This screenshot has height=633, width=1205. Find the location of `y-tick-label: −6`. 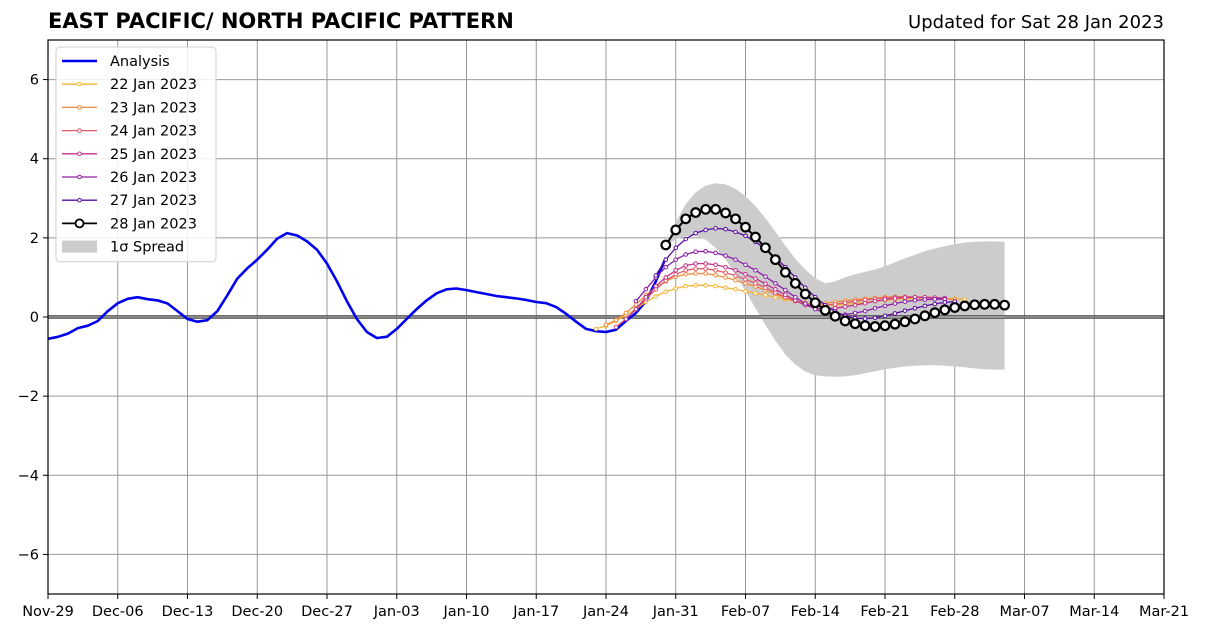

y-tick-label: −6 is located at coordinates (28, 555).